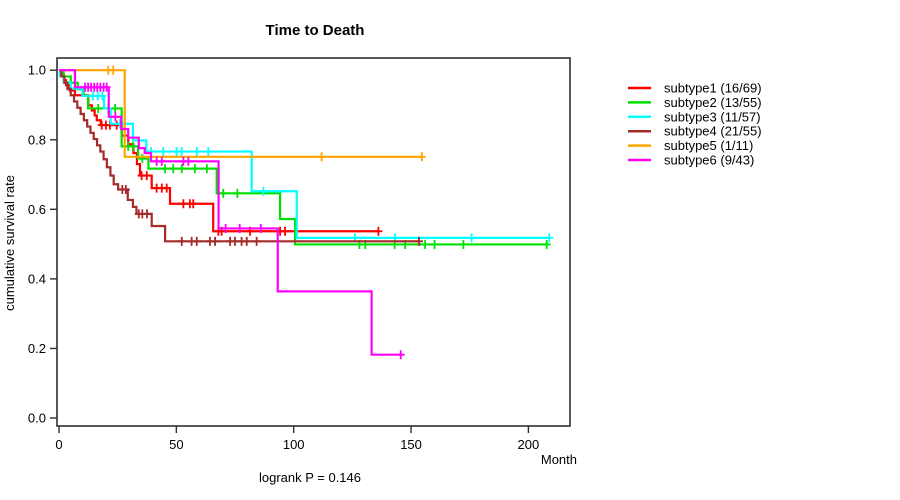 The image size is (900, 500). I want to click on legend-item-subtype3: subtype3 (11/57), so click(694, 116).